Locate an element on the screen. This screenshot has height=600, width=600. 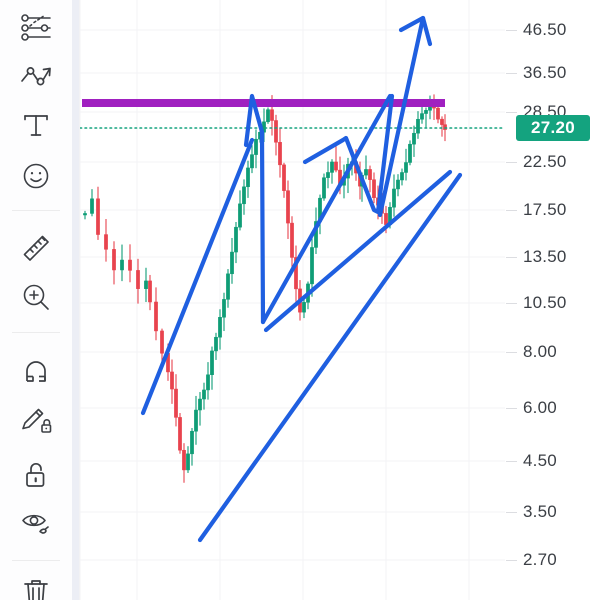
recovery-leg is located at coordinates (326, 209).